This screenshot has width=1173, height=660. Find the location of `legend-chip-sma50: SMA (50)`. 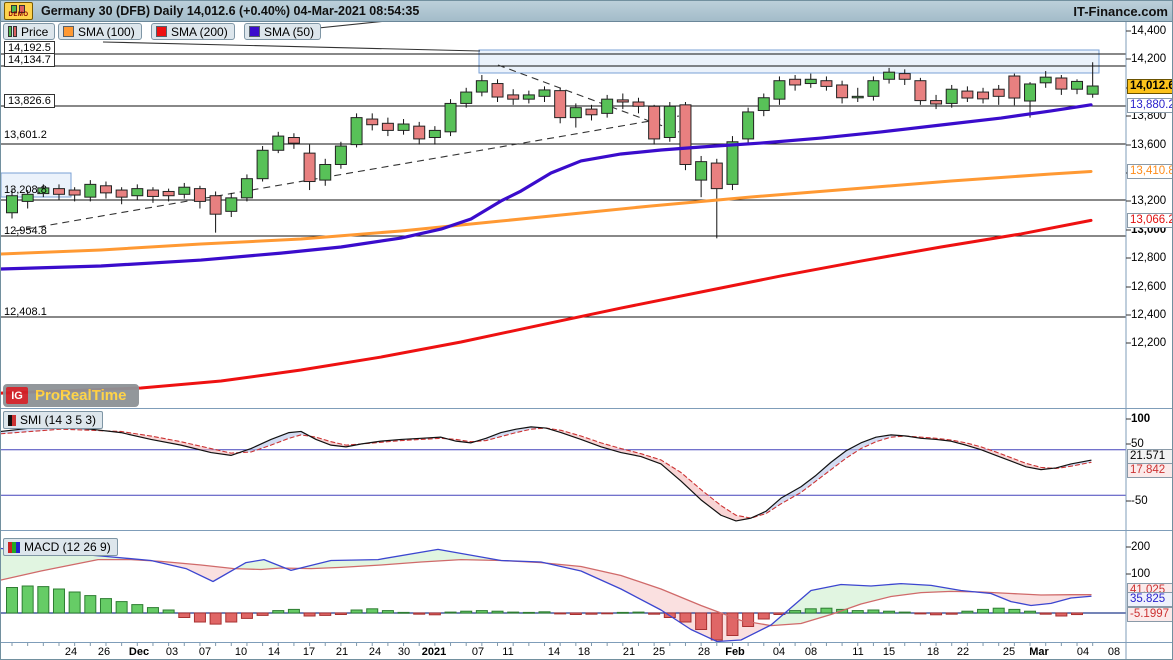

legend-chip-sma50: SMA (50) is located at coordinates (283, 31).